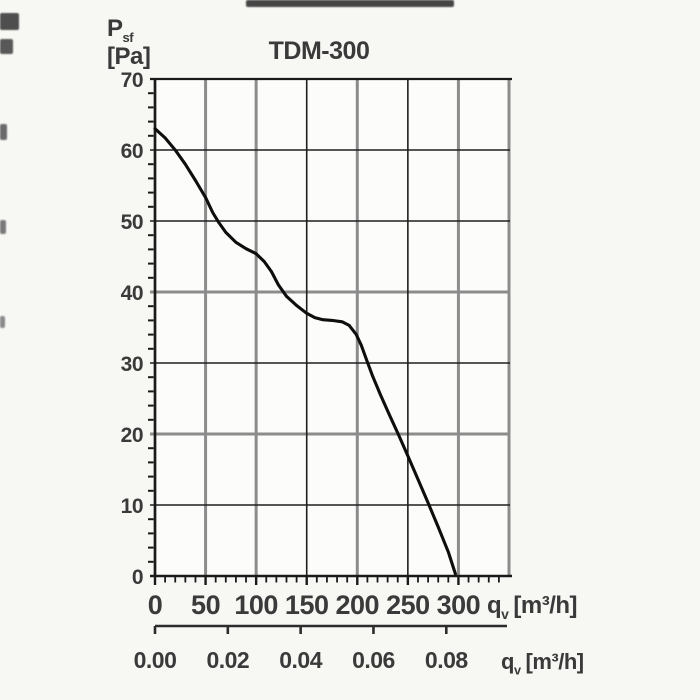  What do you see at coordinates (132, 293) in the screenshot?
I see `y-tick-label-40: 40` at bounding box center [132, 293].